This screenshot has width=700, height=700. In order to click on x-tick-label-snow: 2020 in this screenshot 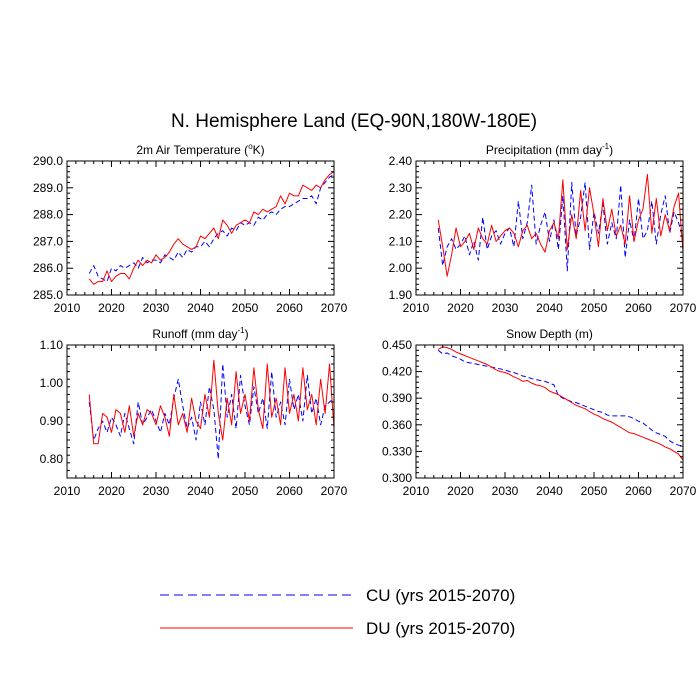, I will do `click(460, 491)`.